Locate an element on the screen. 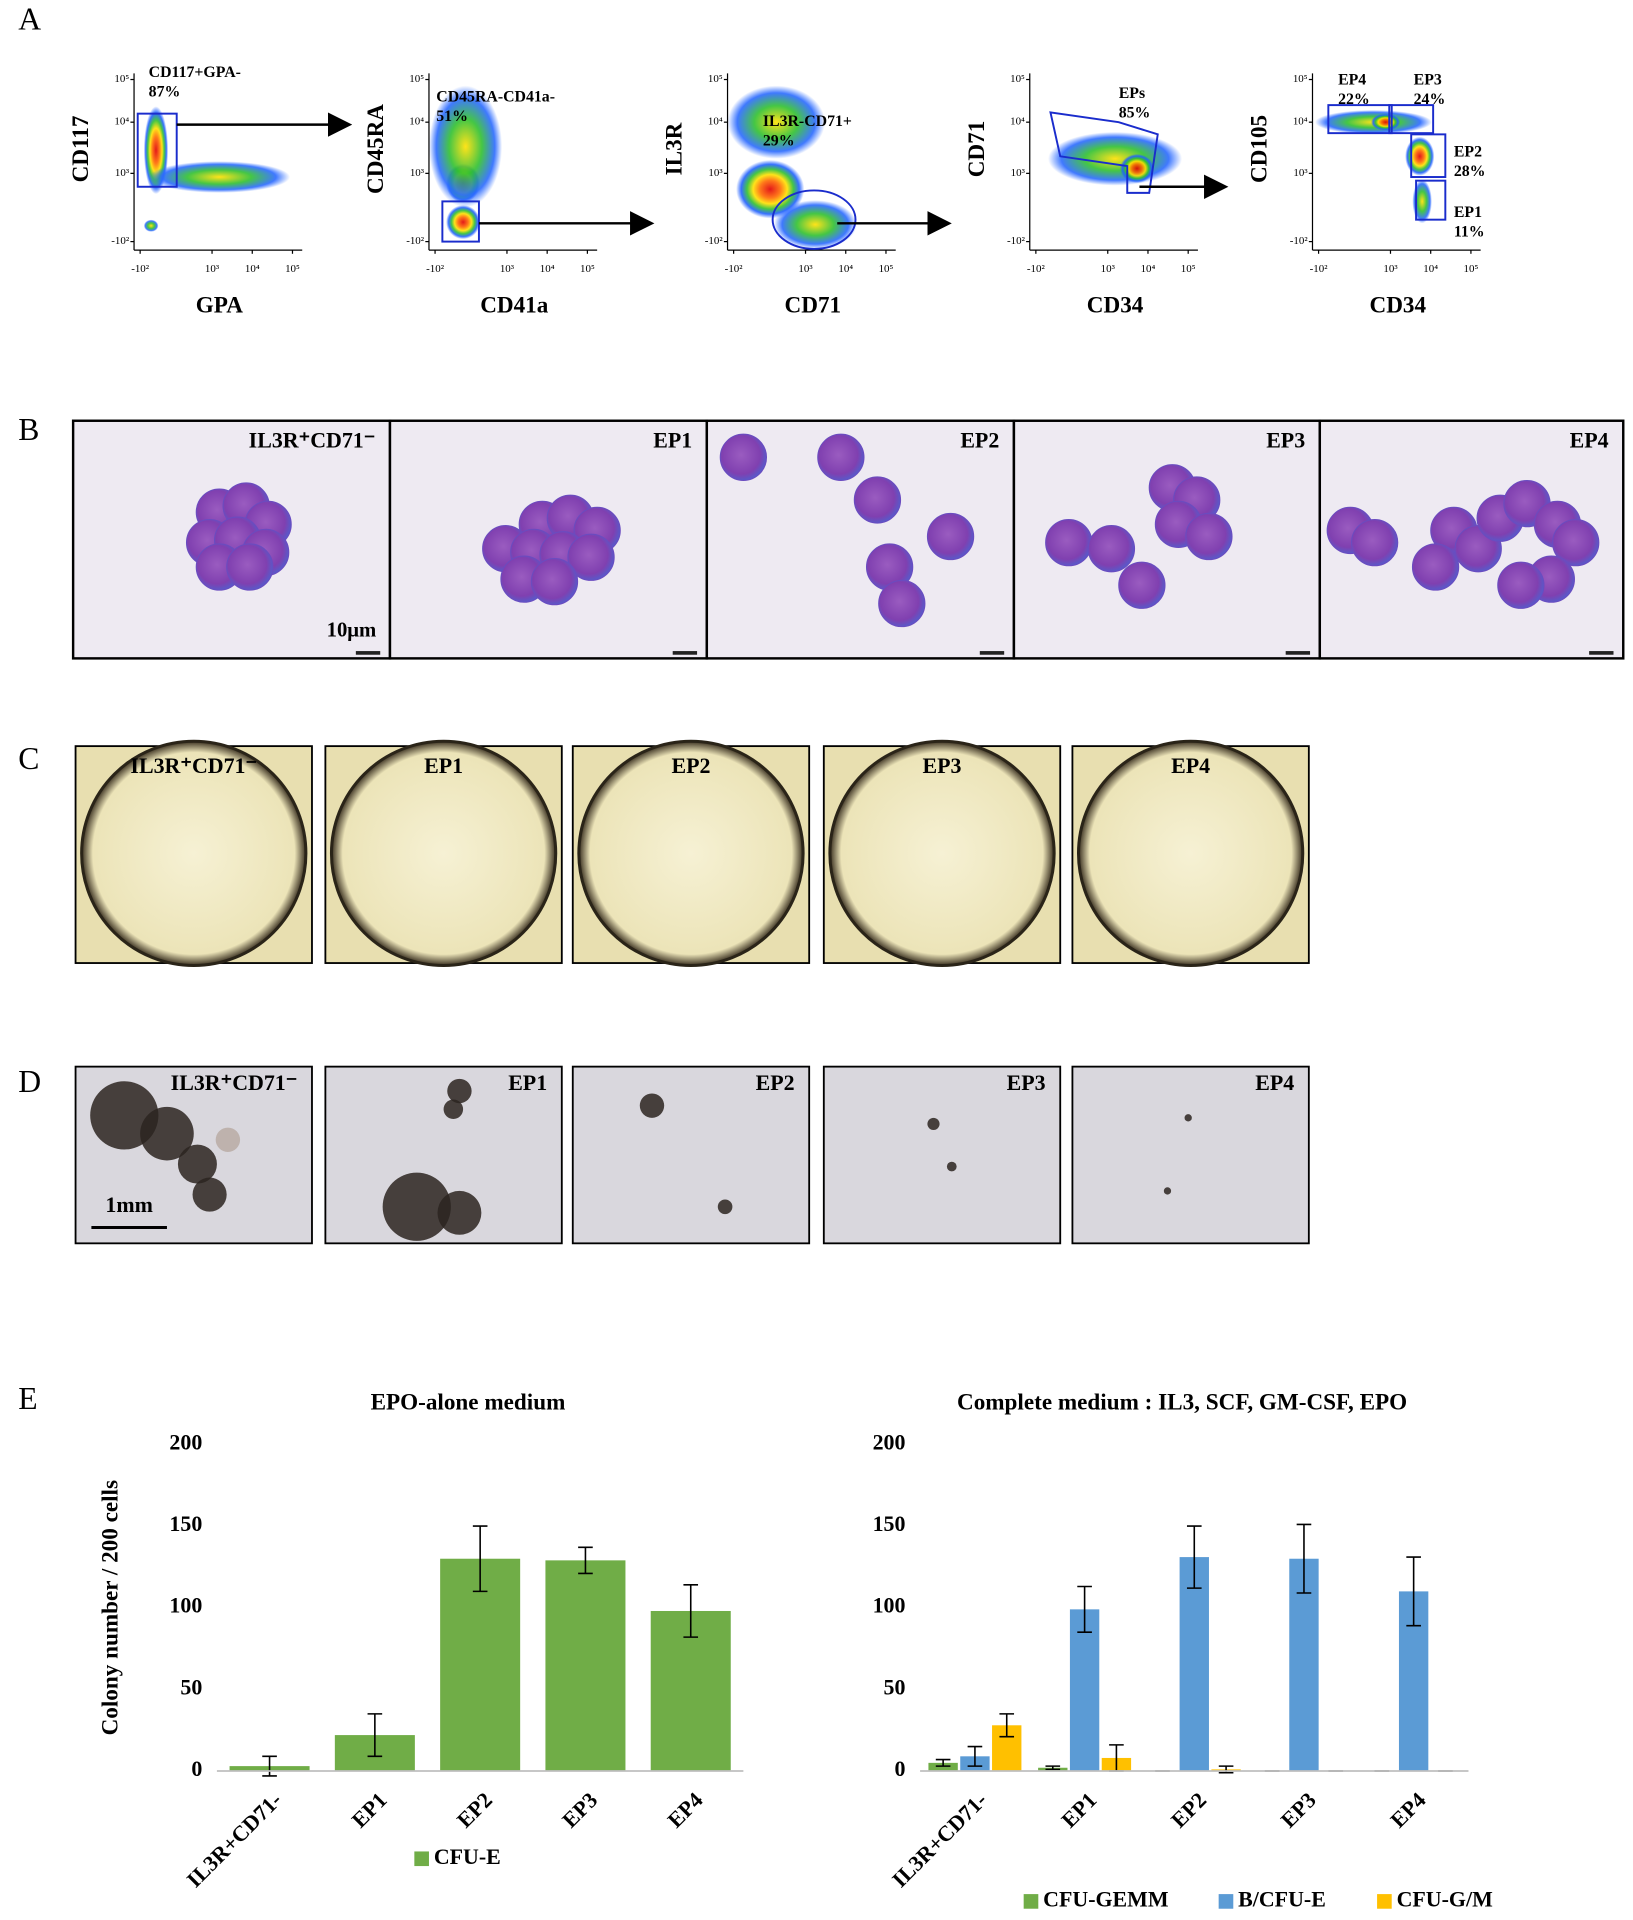  panel-label: C is located at coordinates (28, 758).